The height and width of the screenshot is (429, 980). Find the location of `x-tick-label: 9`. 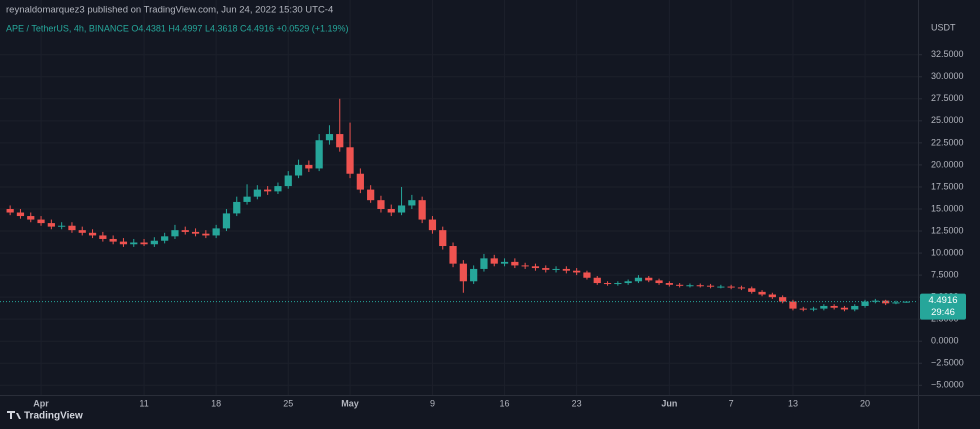

x-tick-label: 9 is located at coordinates (432, 403).